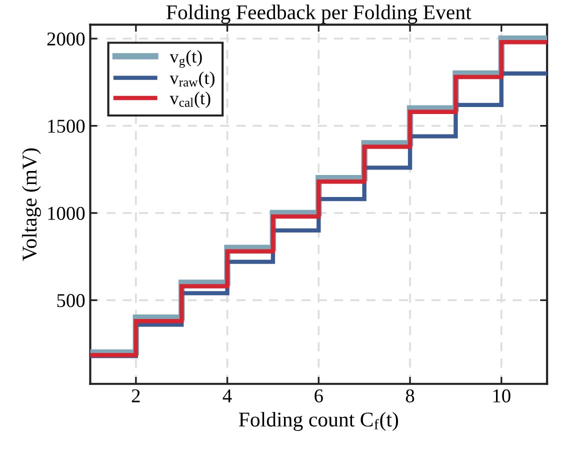 The image size is (564, 449). What do you see at coordinates (192, 79) in the screenshot?
I see `legend-label: v$_{raw}$(t)` at bounding box center [192, 79].